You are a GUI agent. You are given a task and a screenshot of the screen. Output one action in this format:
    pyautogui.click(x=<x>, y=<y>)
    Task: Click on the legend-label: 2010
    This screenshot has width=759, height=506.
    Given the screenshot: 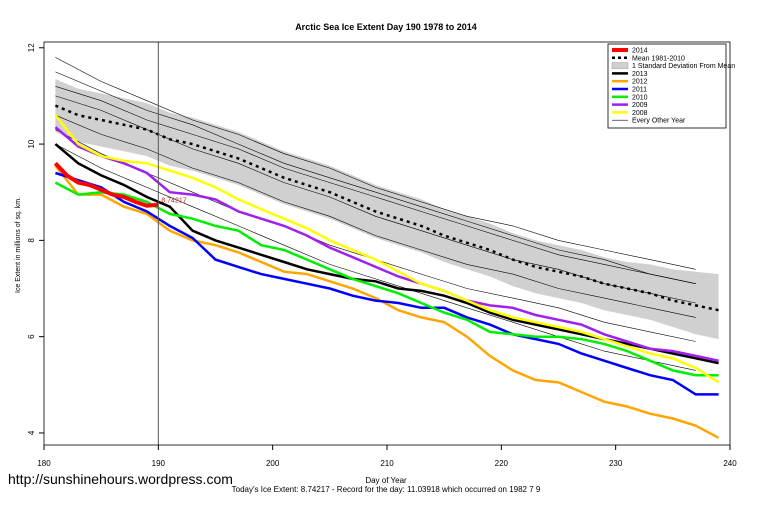 What is the action you would take?
    pyautogui.click(x=640, y=97)
    